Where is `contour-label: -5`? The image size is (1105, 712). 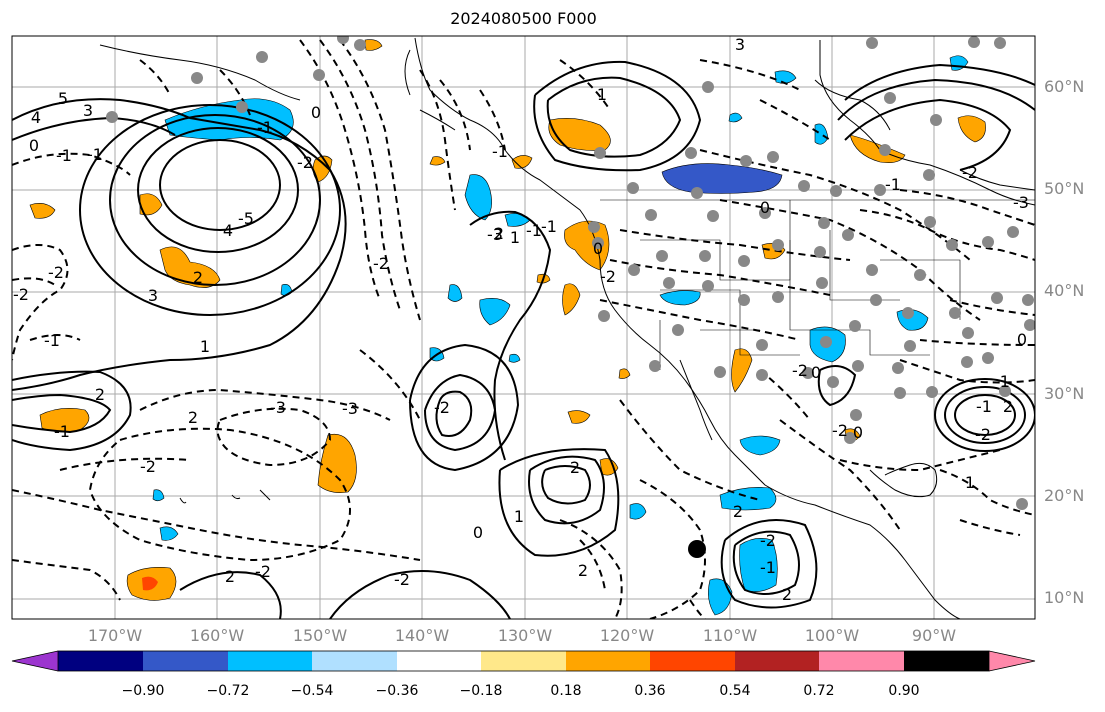
contour-label: -5 is located at coordinates (246, 218).